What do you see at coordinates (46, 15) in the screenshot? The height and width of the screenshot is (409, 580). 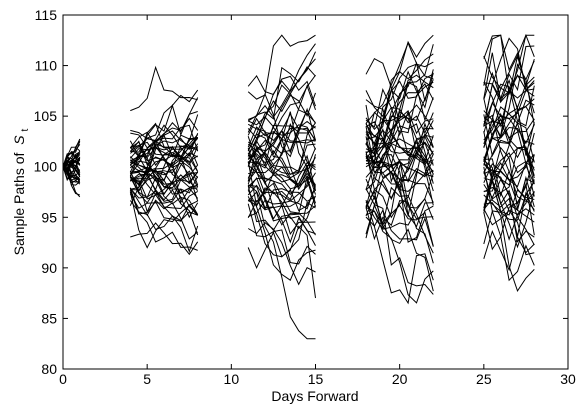 I see `y-tick-label: 115` at bounding box center [46, 15].